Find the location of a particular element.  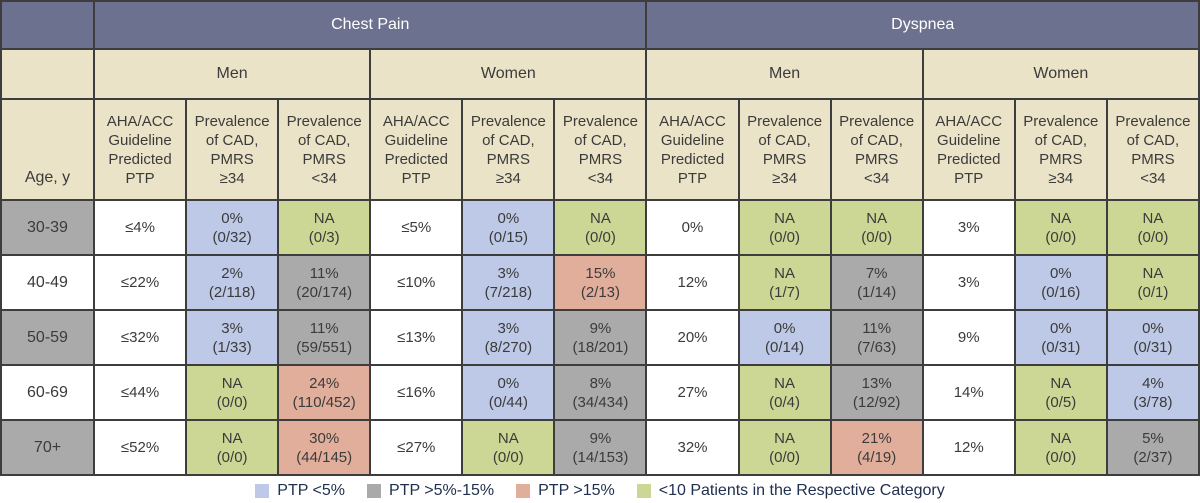

cell-value: 4% is located at coordinates (1153, 383).